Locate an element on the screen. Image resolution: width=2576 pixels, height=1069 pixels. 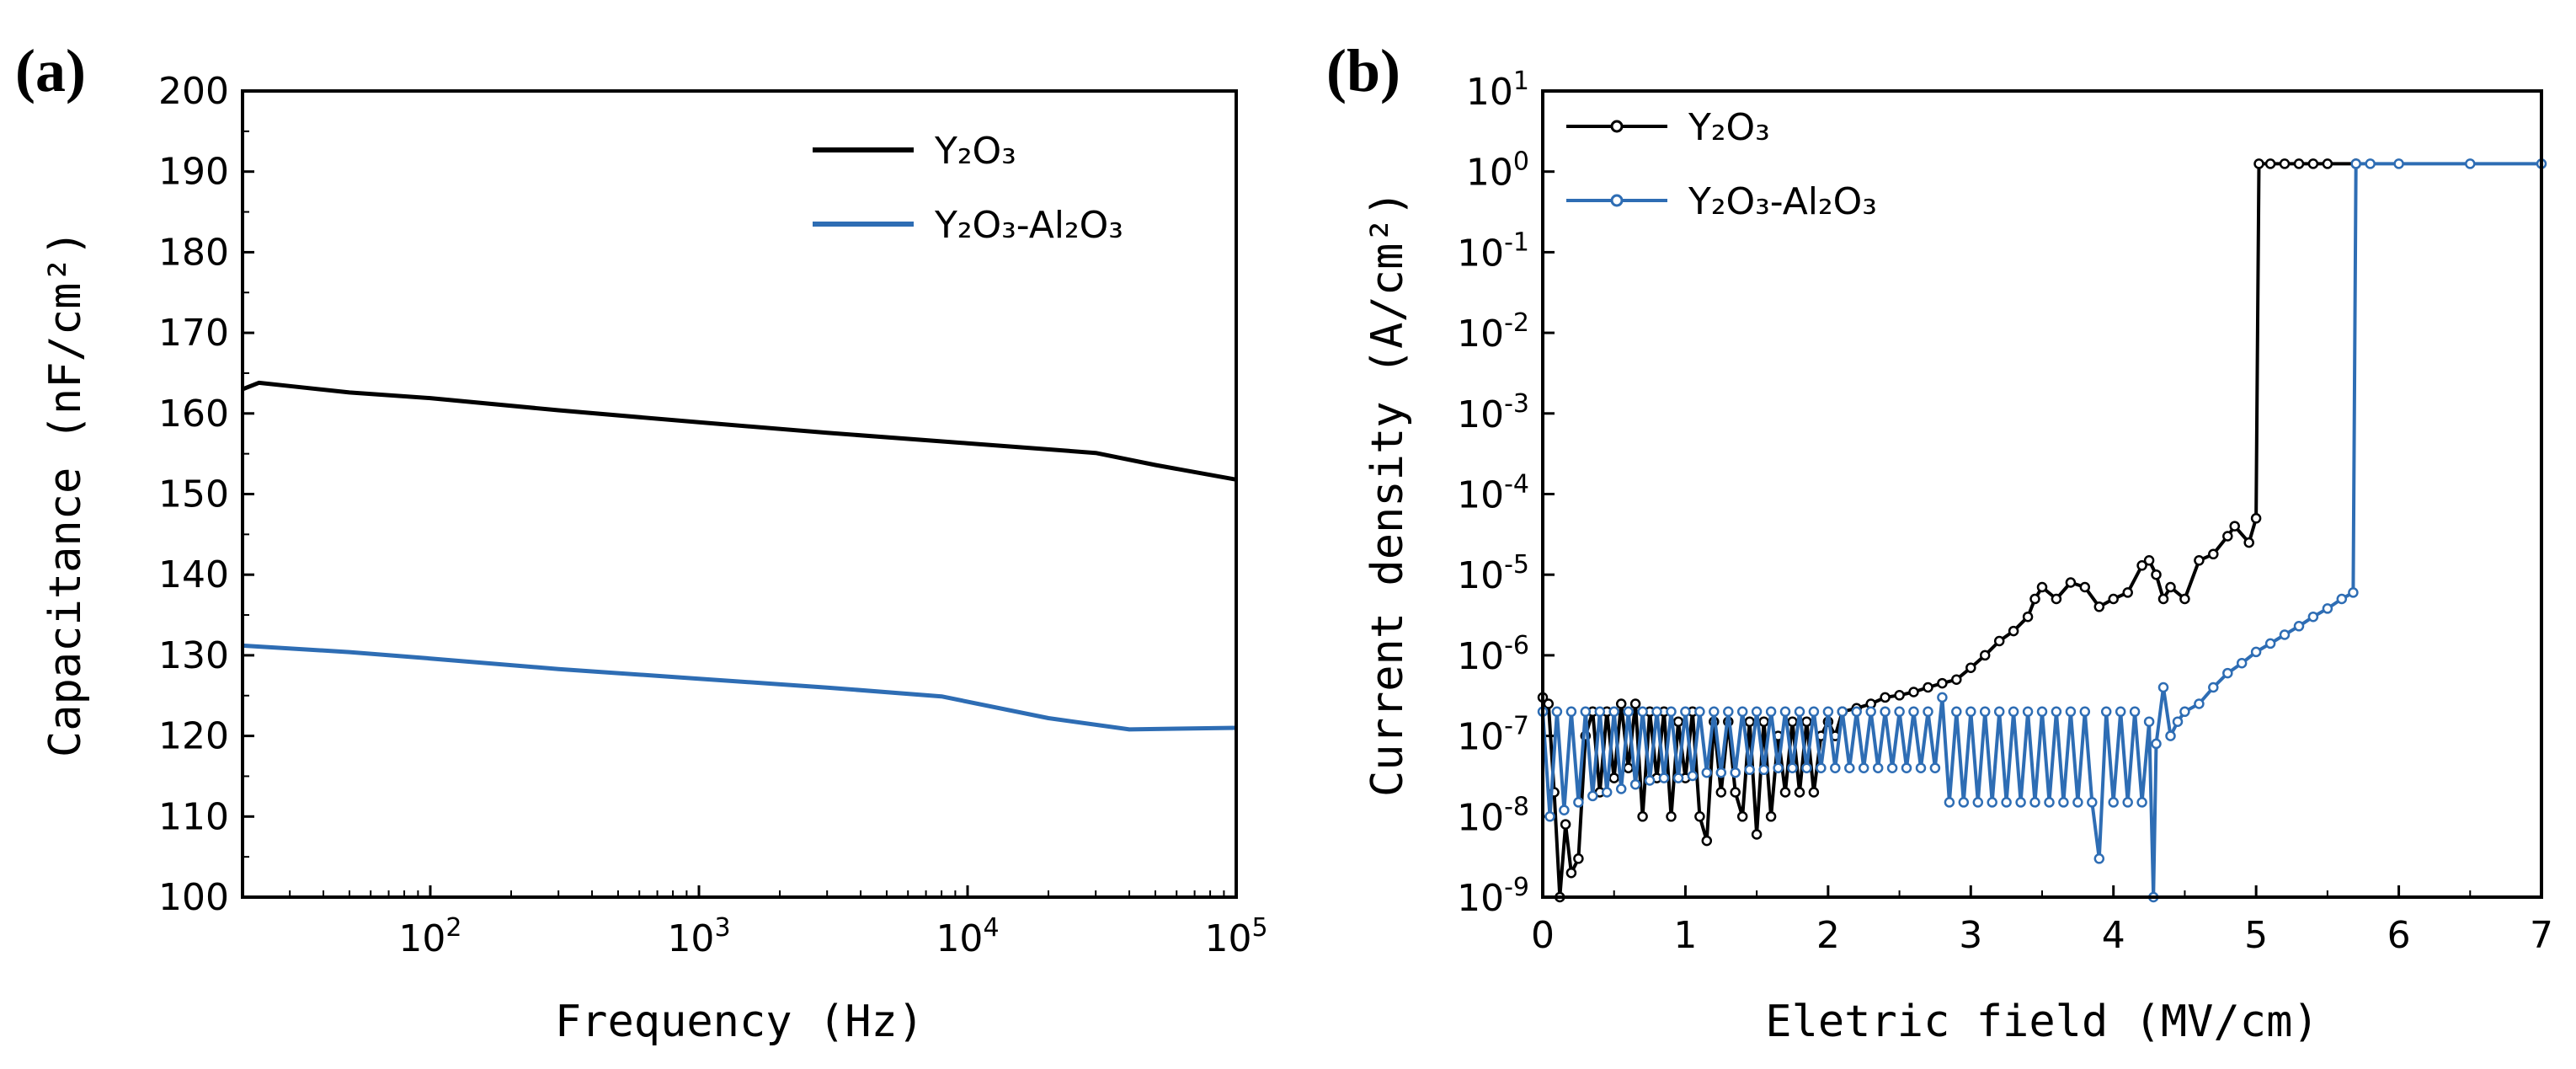
panel-b-x-tick-label: 4 is located at coordinates (2113, 936).